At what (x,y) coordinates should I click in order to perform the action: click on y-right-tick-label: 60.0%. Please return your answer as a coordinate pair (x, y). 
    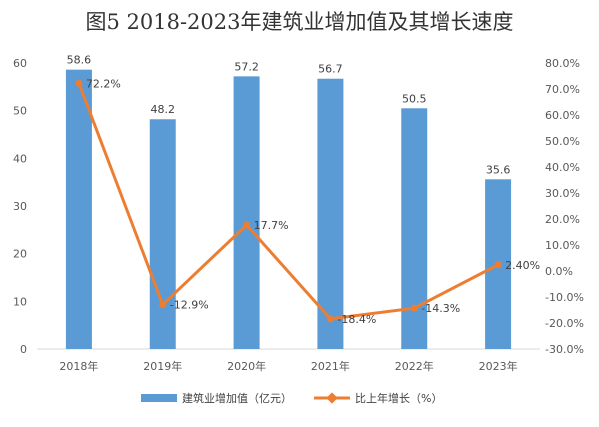
    Looking at the image, I should click on (562, 115).